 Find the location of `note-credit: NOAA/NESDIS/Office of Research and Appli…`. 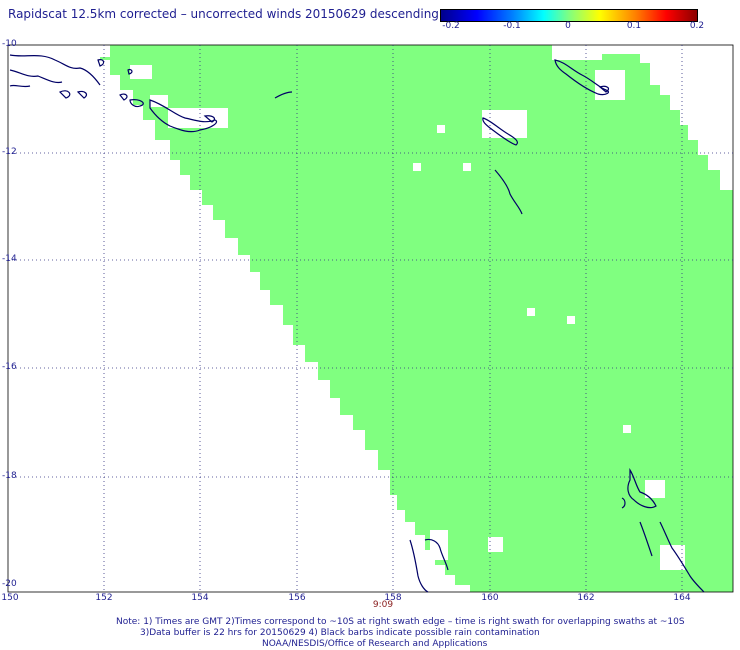

note-credit: NOAA/NESDIS/Office of Research and Appli… is located at coordinates (375, 644).